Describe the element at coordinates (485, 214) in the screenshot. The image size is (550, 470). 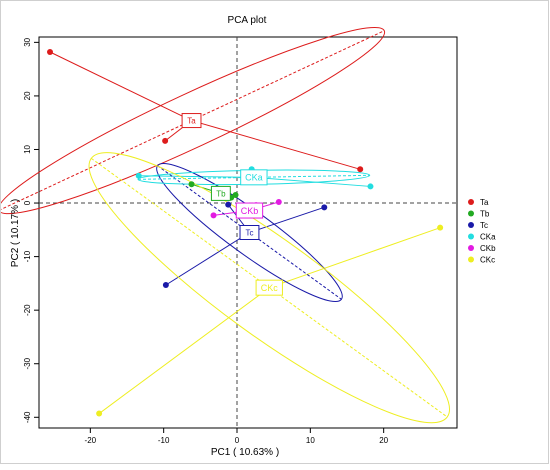
I see `legend-label-tb: Tb` at that location.